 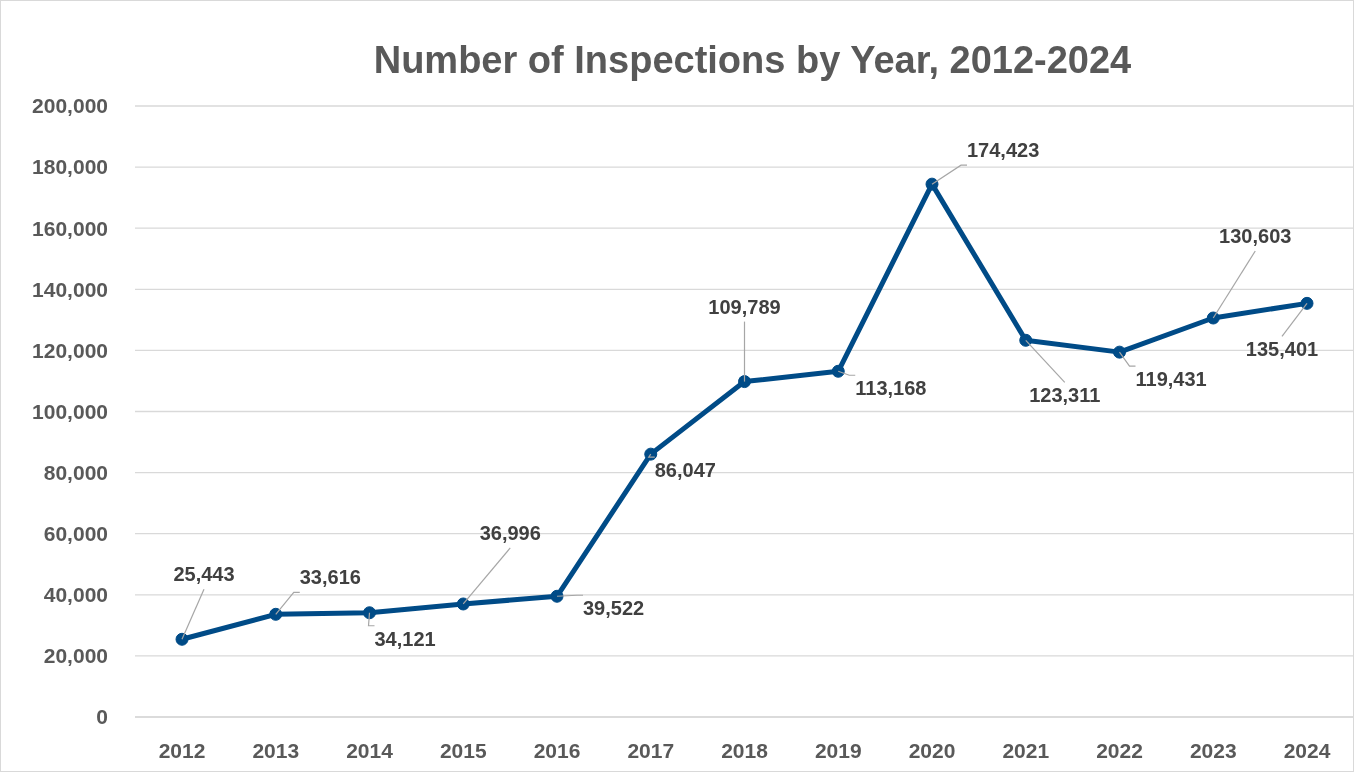 What do you see at coordinates (1003, 150) in the screenshot?
I see `data-label: 174,423` at bounding box center [1003, 150].